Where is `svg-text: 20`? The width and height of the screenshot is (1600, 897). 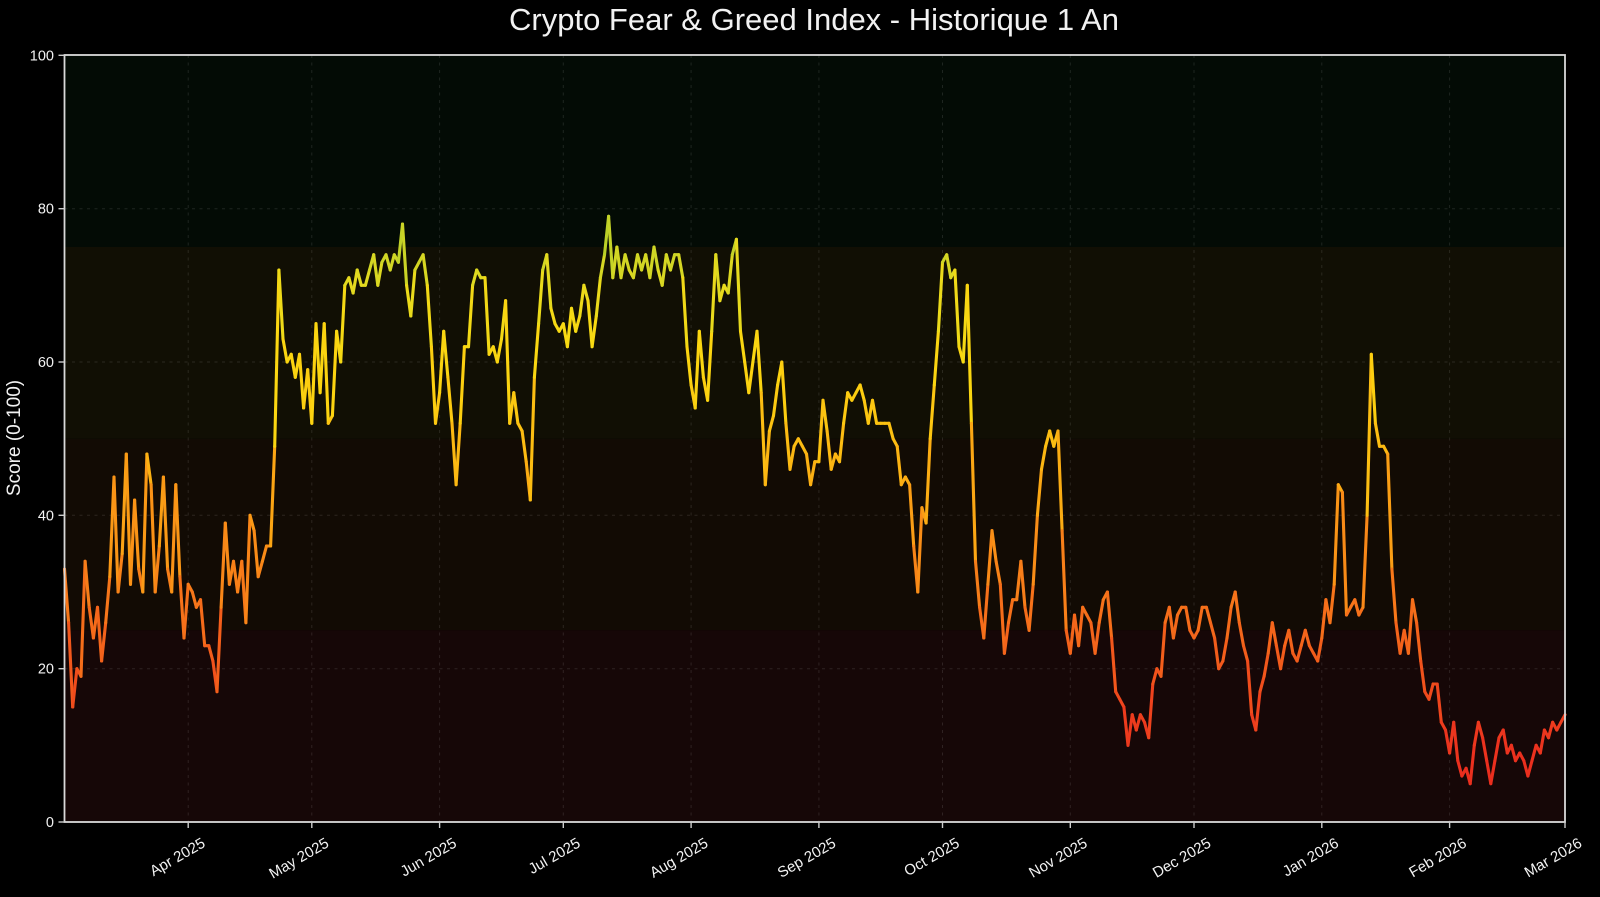 svg-text: 20 is located at coordinates (46, 670).